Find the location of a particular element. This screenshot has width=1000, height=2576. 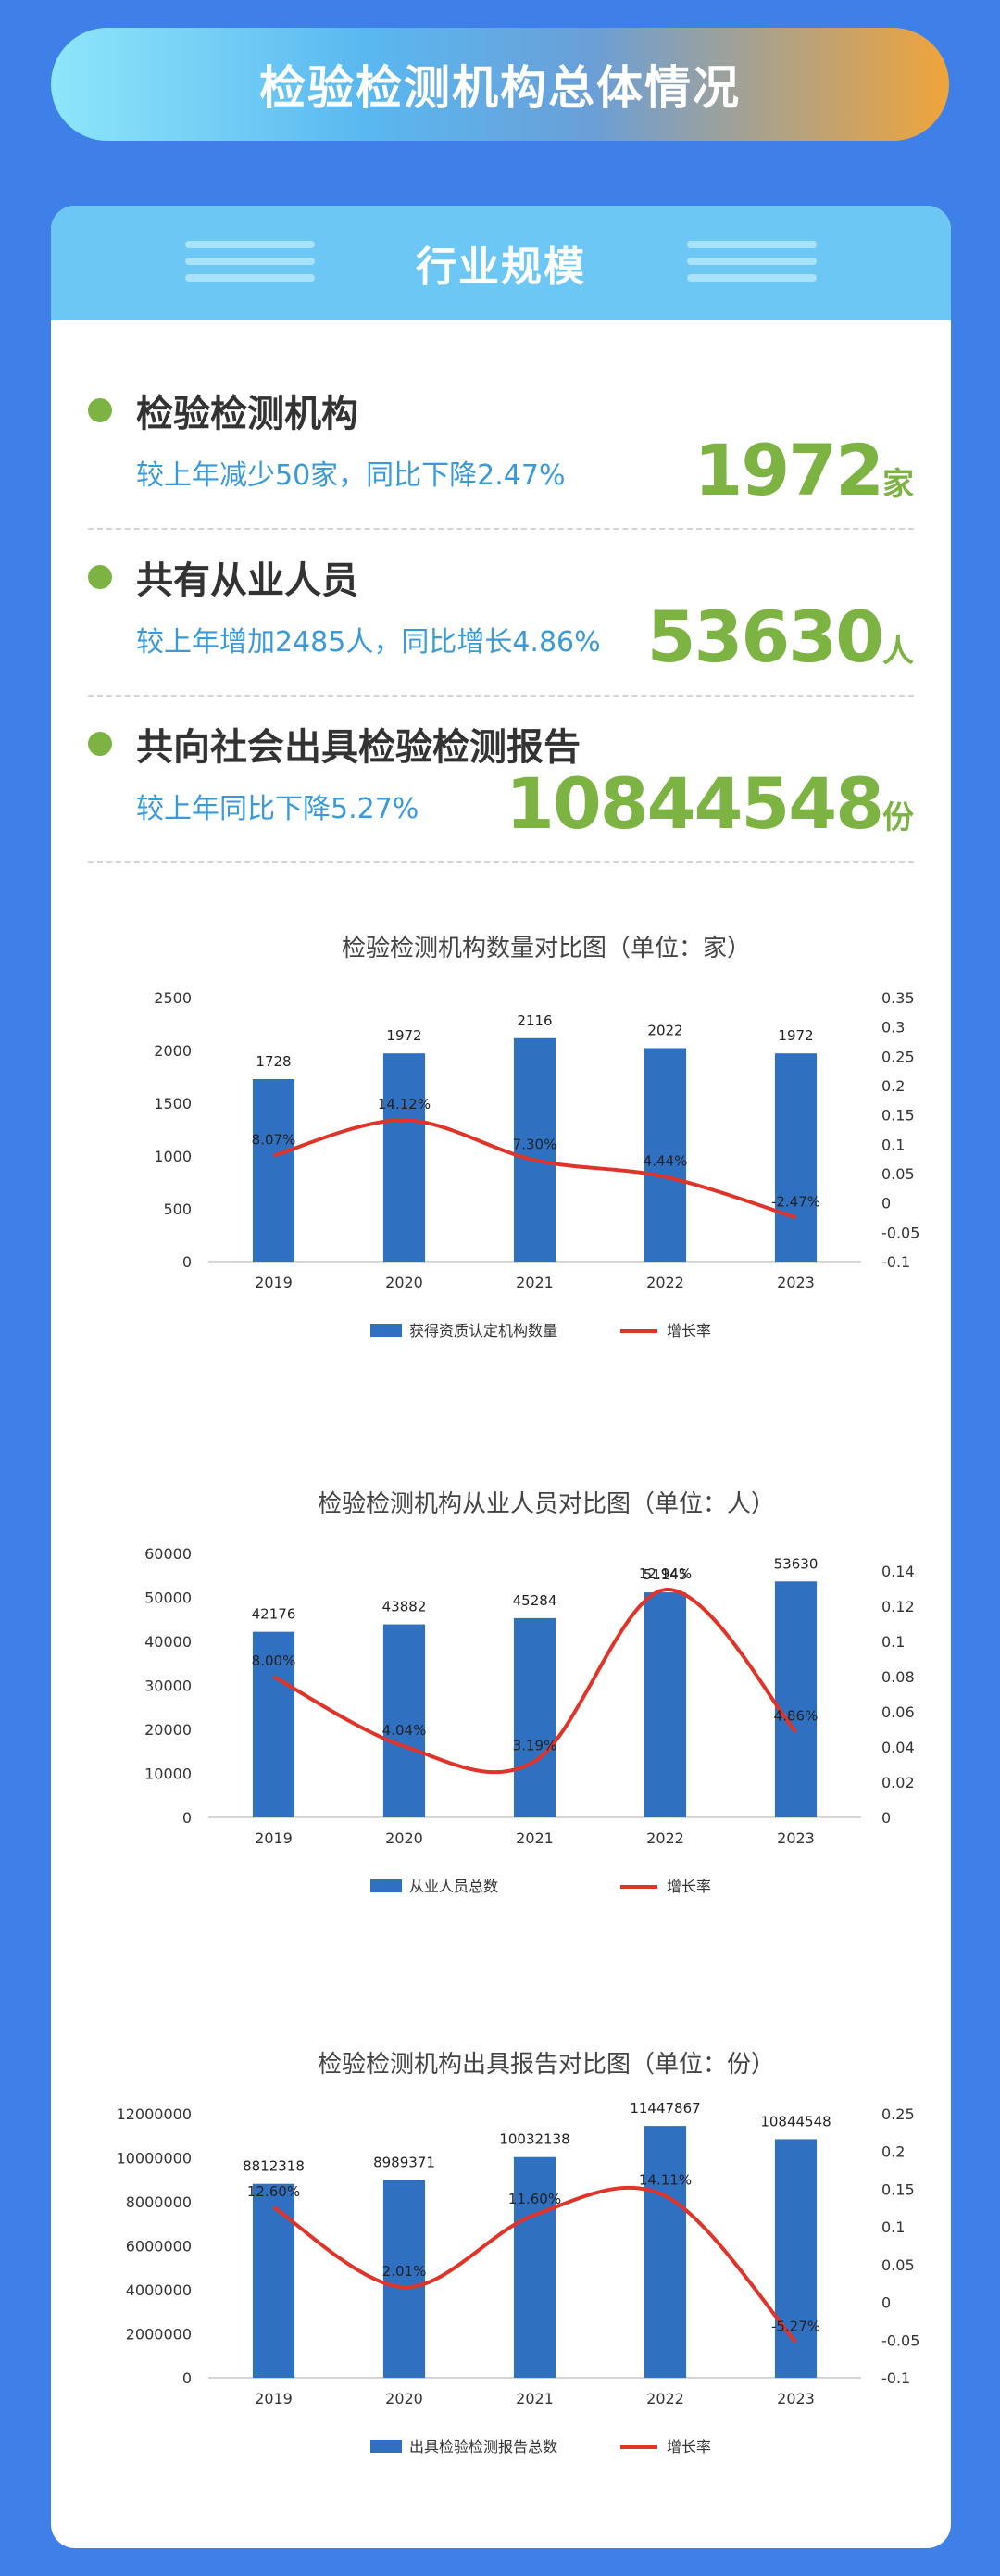

y2-tick-label: 0.14 is located at coordinates (898, 1571).